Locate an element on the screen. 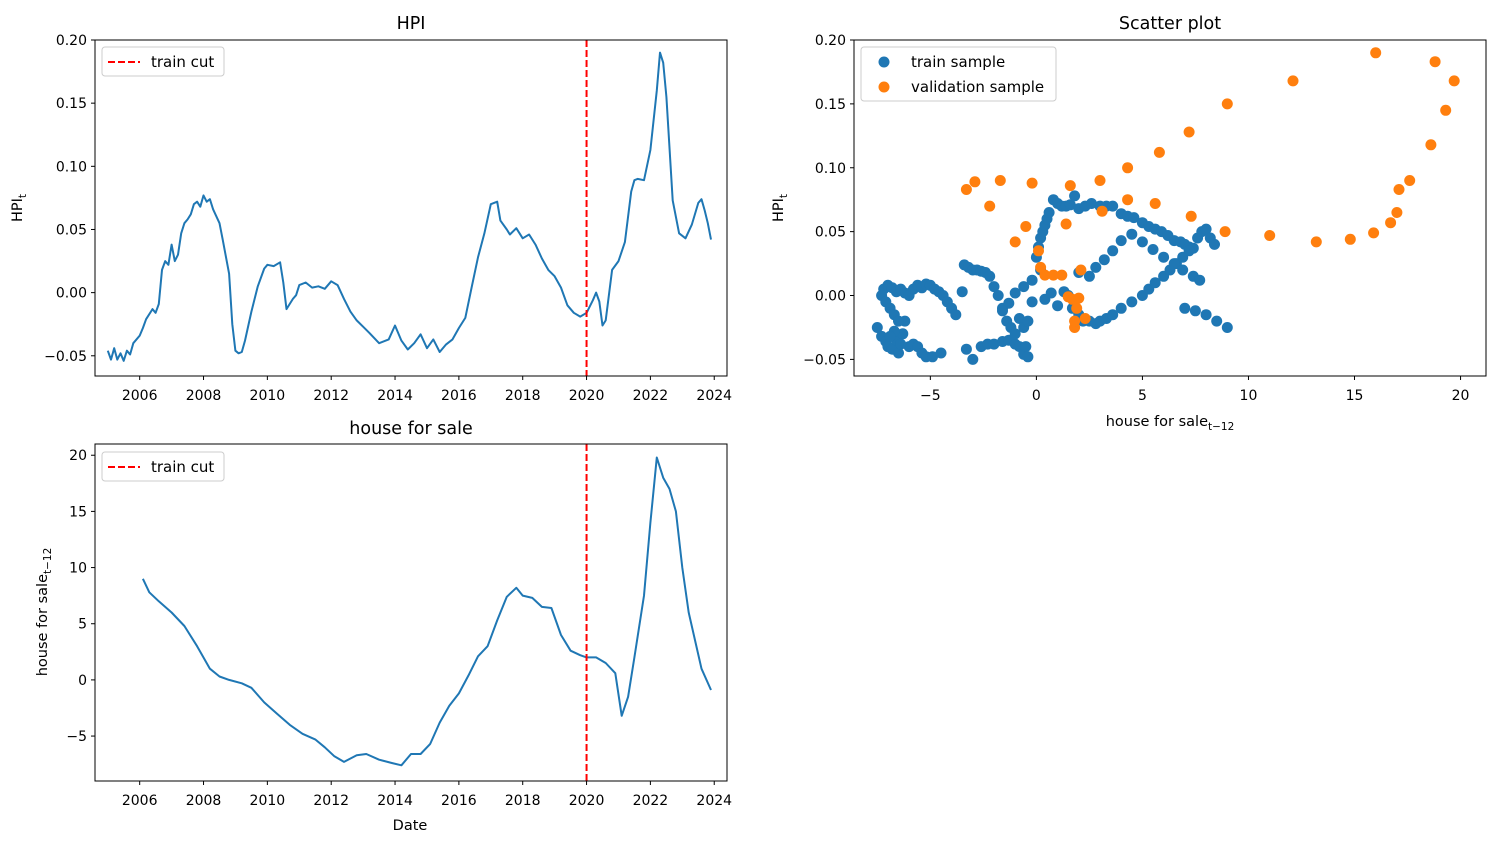 Image resolution: width=1496 pixels, height=846 pixels. house-for-sale-x-tick-label: 2006 is located at coordinates (140, 801).